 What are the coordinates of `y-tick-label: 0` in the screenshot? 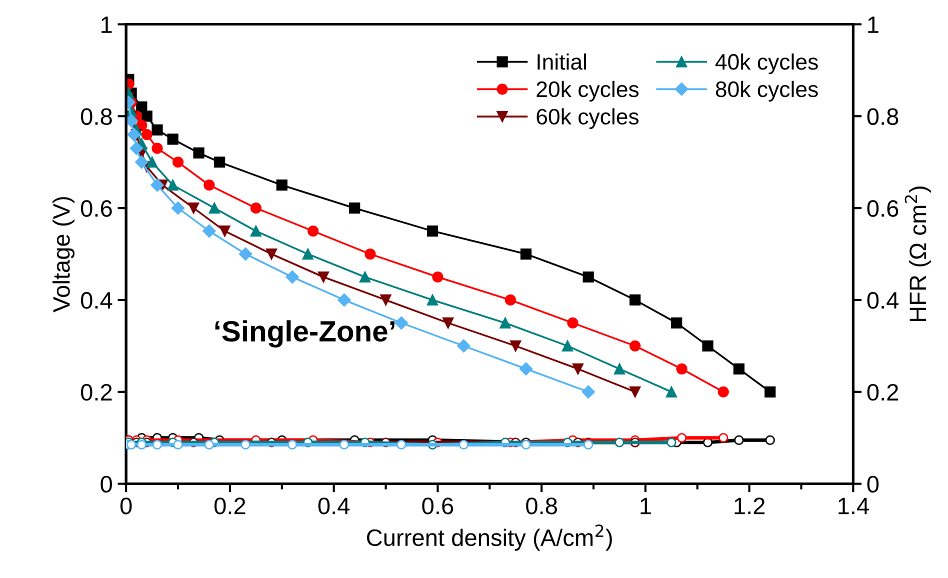 It's located at (106, 484).